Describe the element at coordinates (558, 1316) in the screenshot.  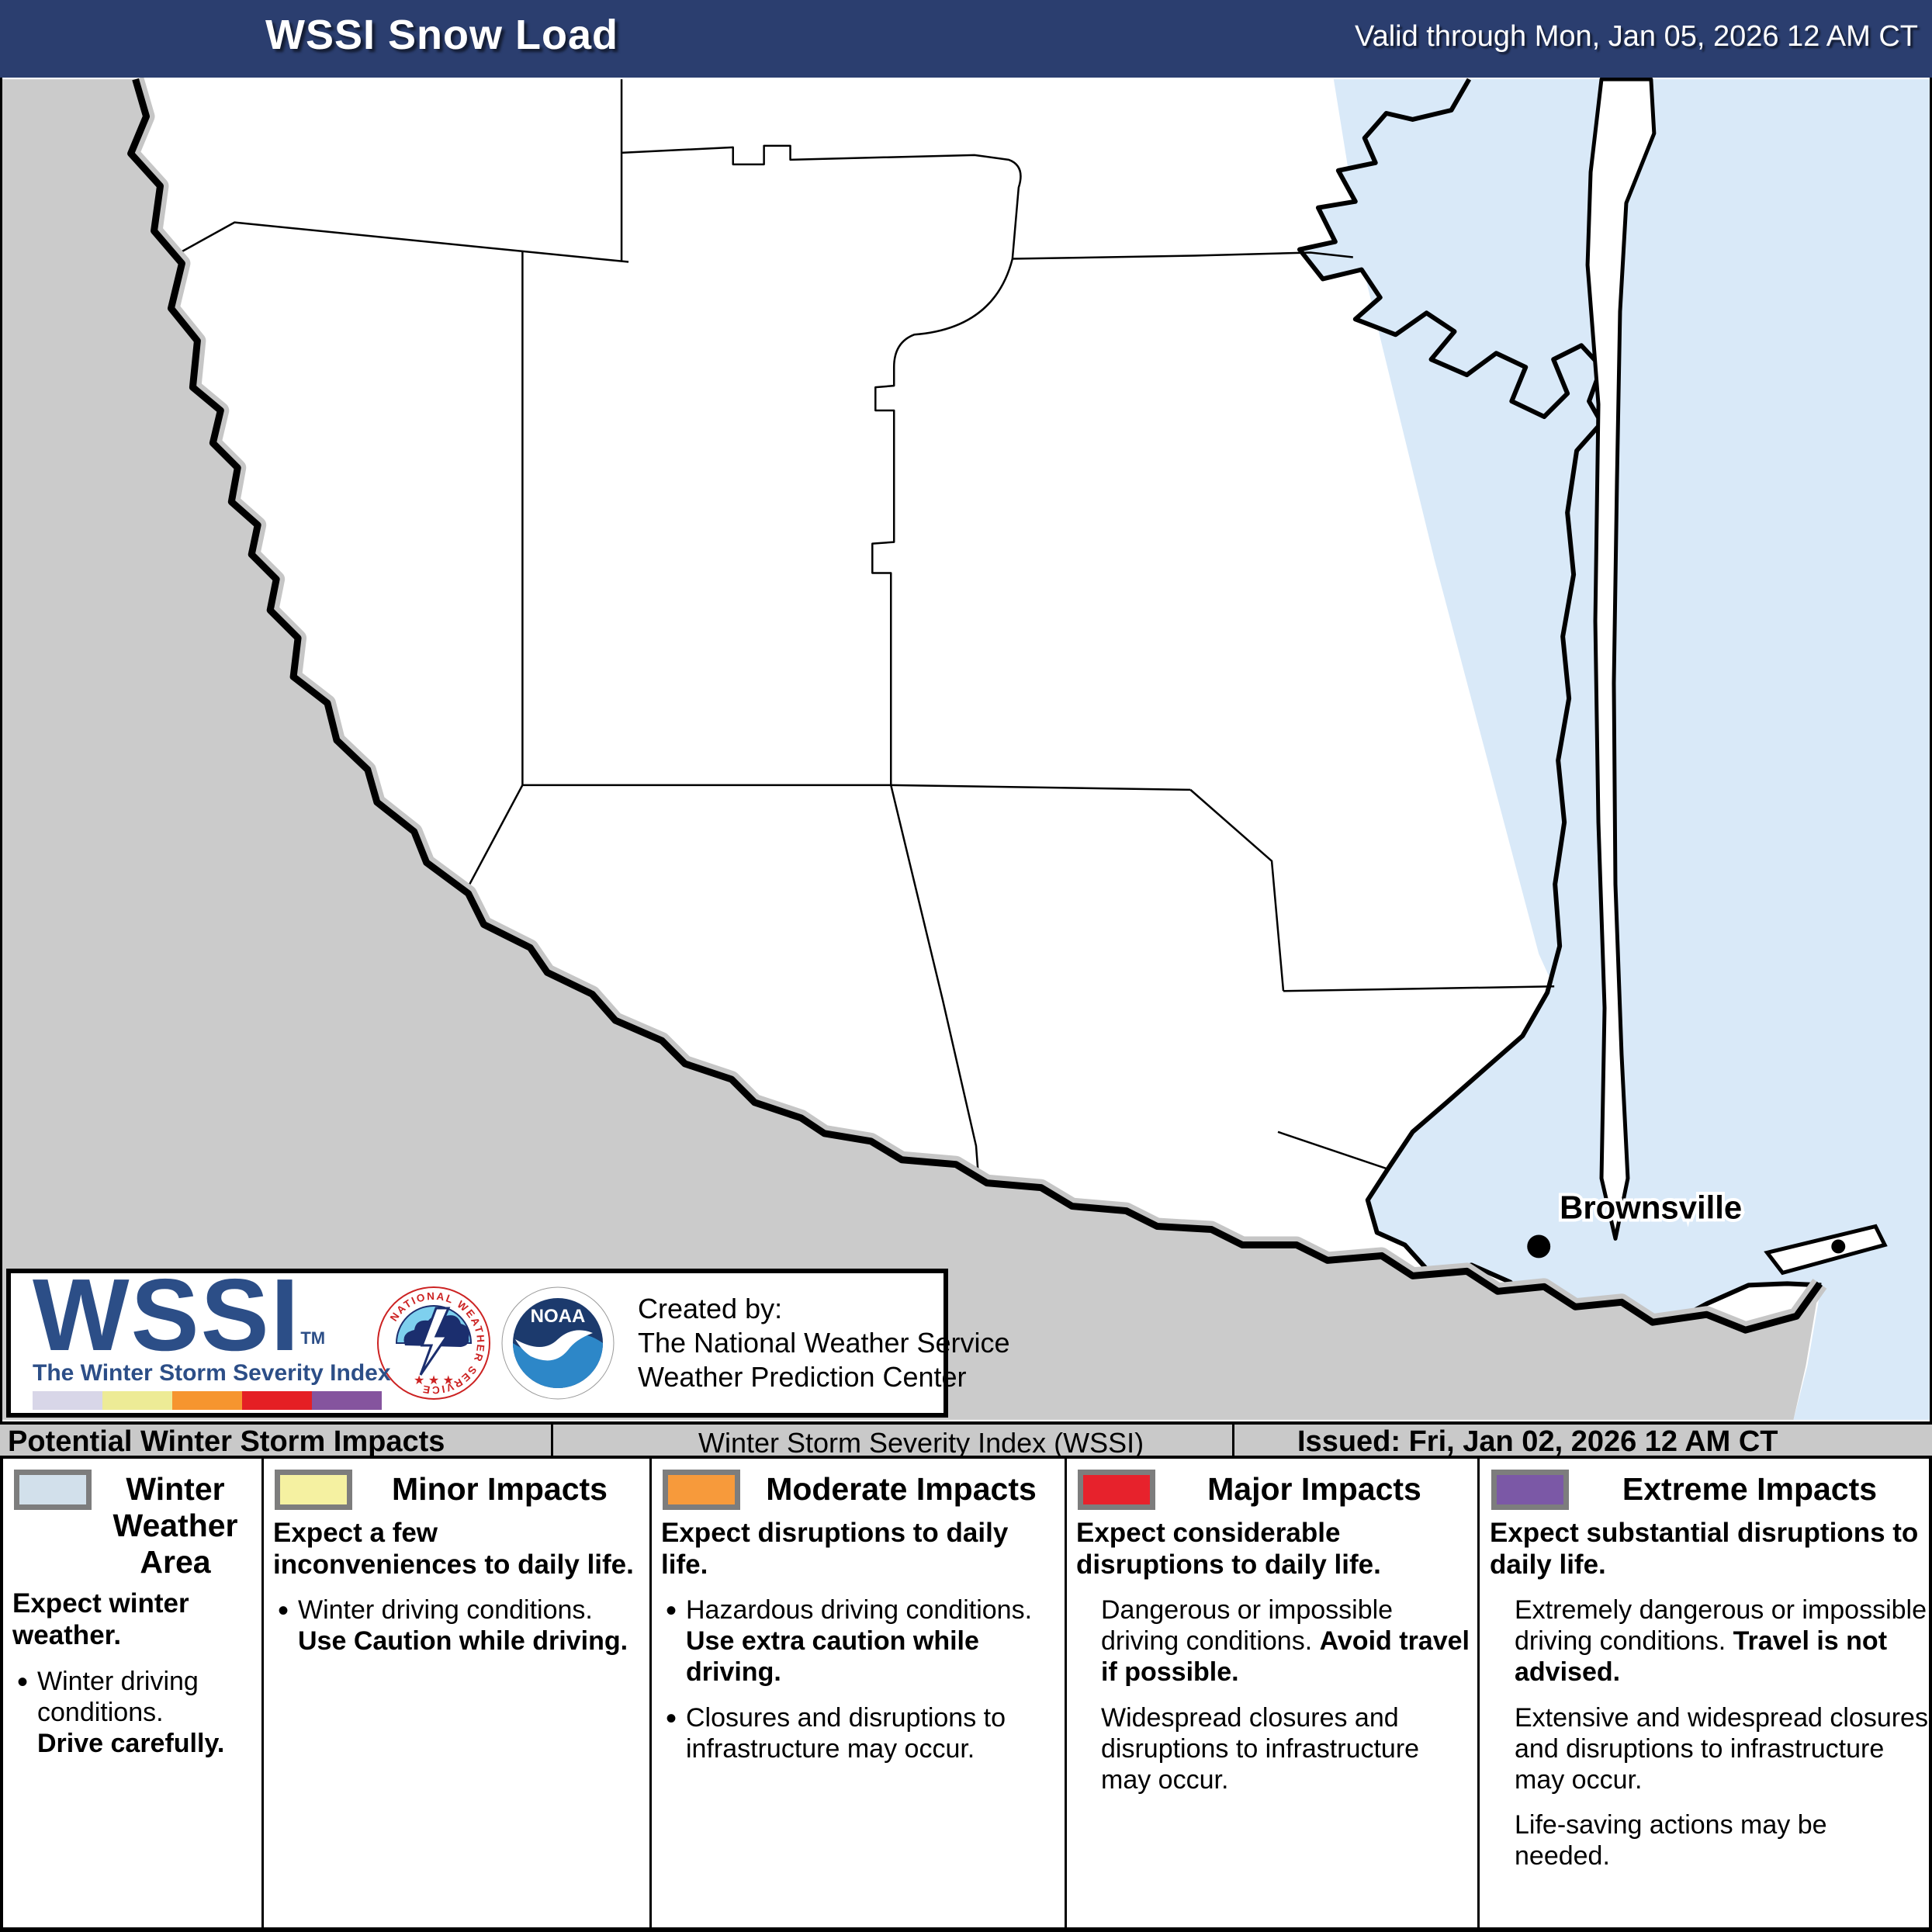
I see `svg-text: NOAA` at that location.